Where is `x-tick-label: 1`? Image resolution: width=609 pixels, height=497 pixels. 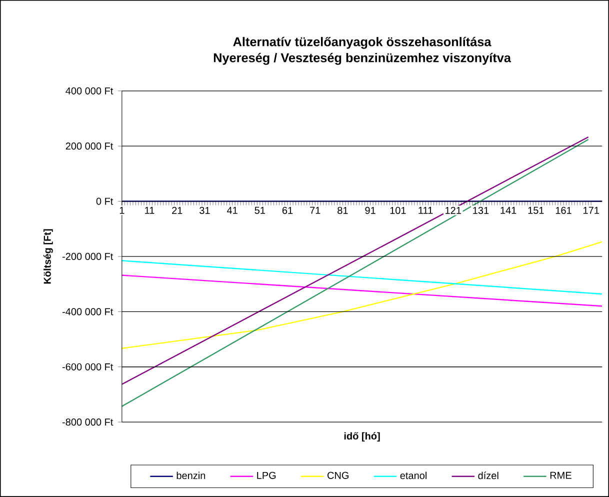
x-tick-label: 1 is located at coordinates (122, 210).